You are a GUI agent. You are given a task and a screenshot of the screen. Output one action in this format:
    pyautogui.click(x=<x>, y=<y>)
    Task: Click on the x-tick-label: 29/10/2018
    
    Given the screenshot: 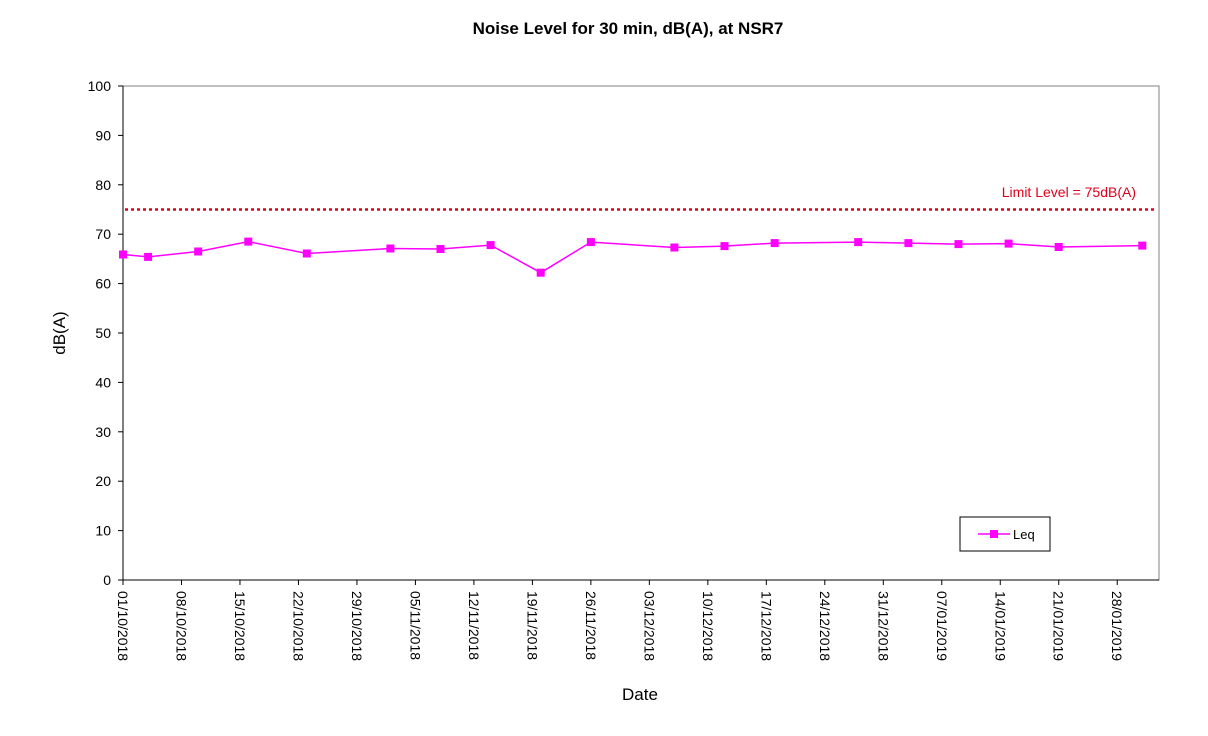 What is the action you would take?
    pyautogui.click(x=357, y=626)
    